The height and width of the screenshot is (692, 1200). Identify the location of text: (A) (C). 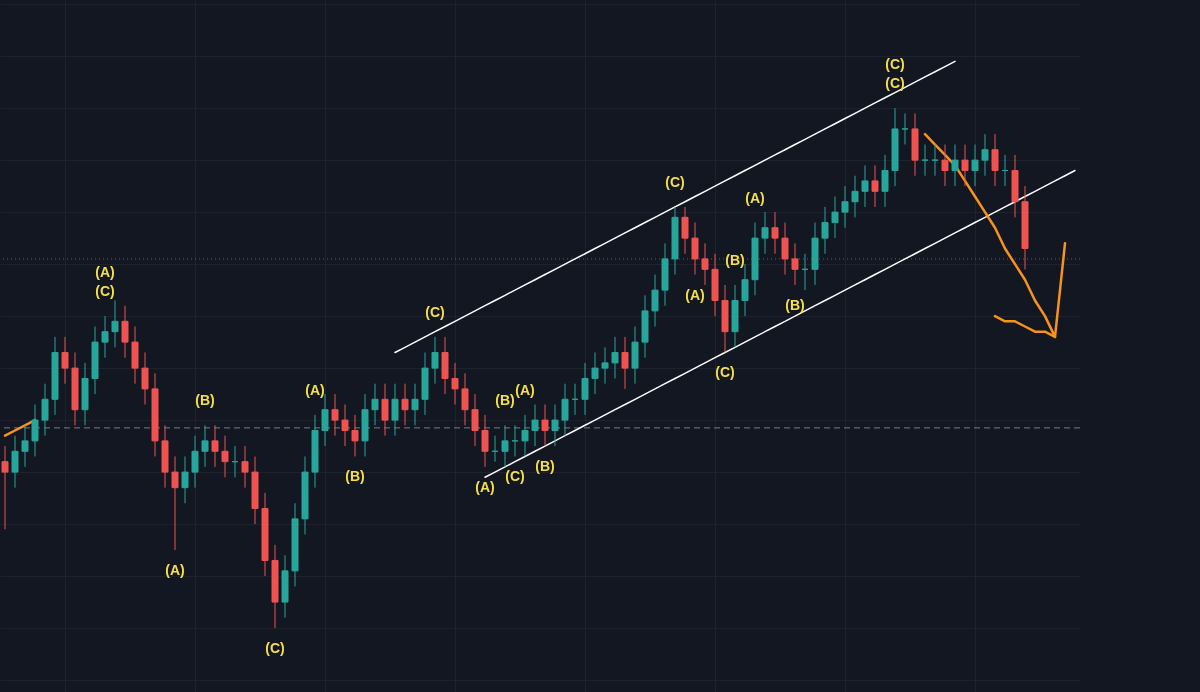
(105, 282).